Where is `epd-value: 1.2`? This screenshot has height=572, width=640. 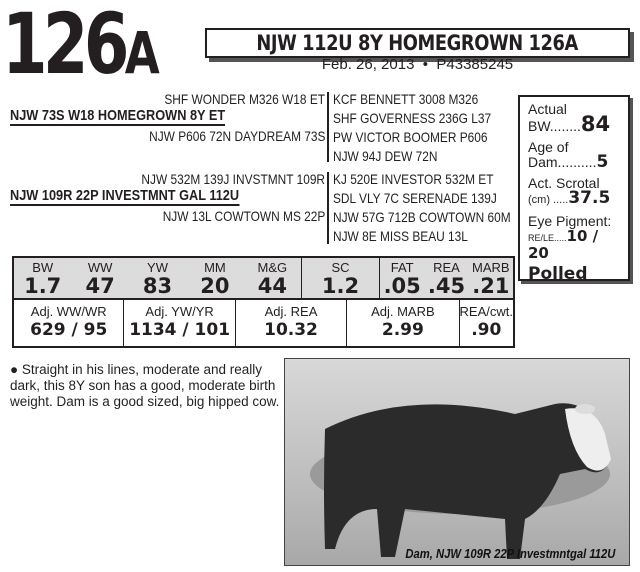 epd-value: 1.2 is located at coordinates (340, 286).